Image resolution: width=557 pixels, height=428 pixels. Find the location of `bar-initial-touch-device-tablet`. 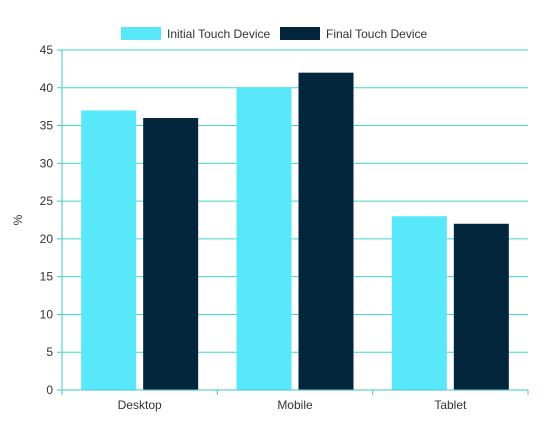

bar-initial-touch-device-tablet is located at coordinates (419, 303).